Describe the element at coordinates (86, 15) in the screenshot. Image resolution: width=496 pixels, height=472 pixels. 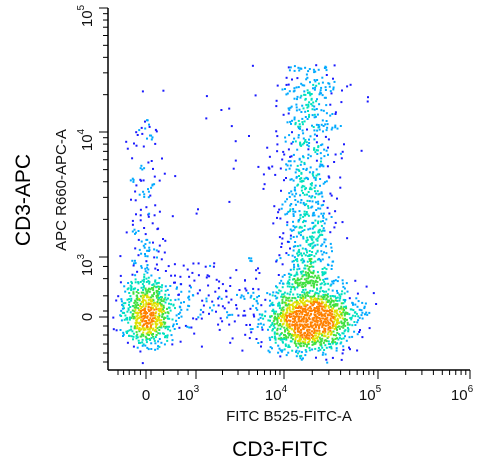
I see `y-tick-label: 105` at that location.